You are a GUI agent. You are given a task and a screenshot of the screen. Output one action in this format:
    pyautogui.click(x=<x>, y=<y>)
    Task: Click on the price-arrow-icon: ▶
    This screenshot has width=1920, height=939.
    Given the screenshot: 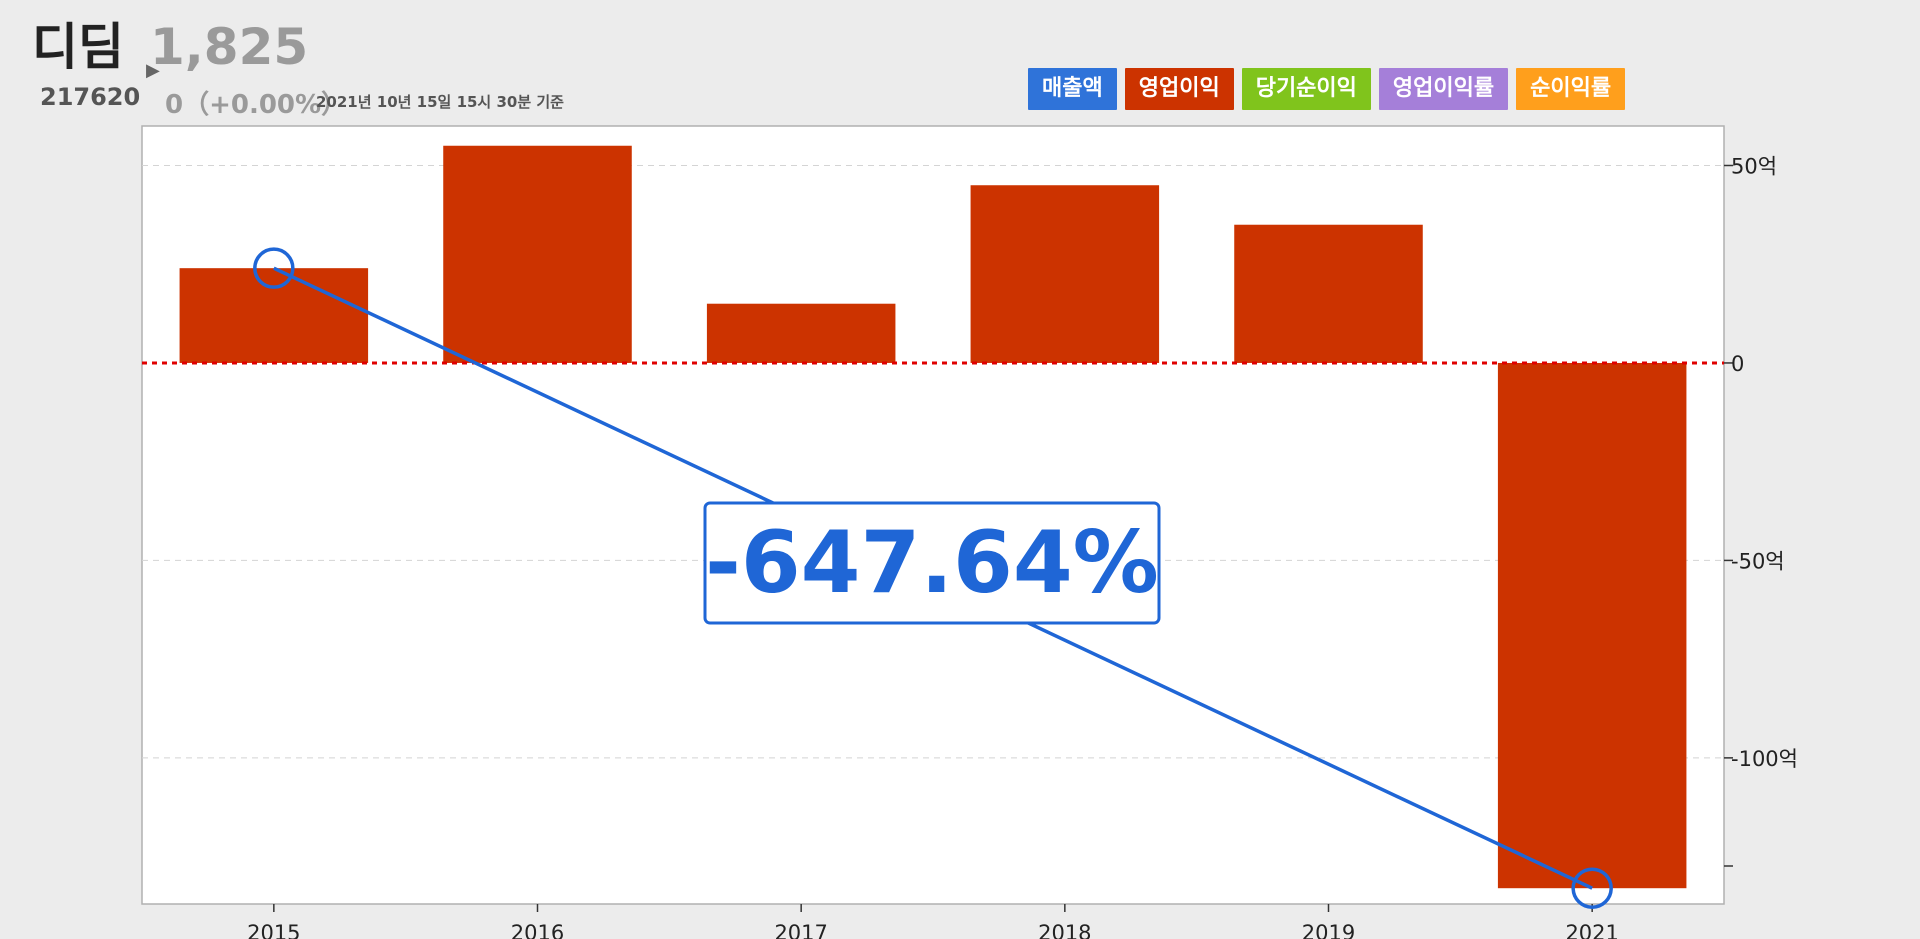 What is the action you would take?
    pyautogui.click(x=153, y=70)
    